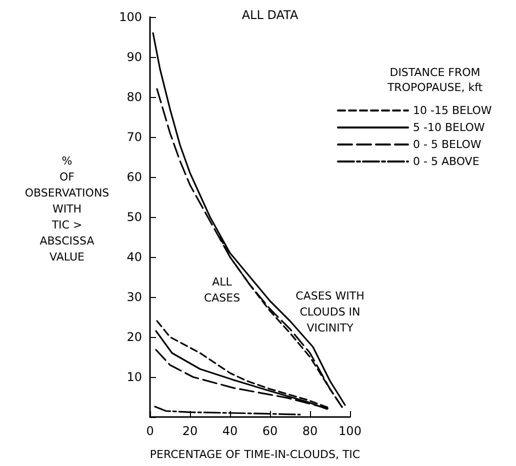 This screenshot has width=516, height=466. What do you see at coordinates (230, 431) in the screenshot?
I see `x-tick-label: 40` at bounding box center [230, 431].